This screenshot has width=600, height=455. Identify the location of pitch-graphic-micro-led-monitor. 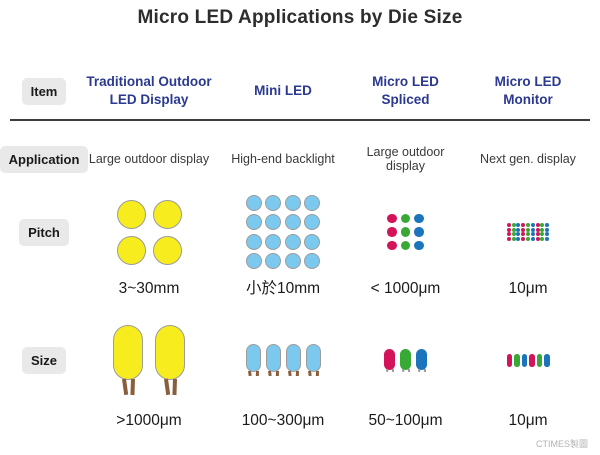
(528, 232).